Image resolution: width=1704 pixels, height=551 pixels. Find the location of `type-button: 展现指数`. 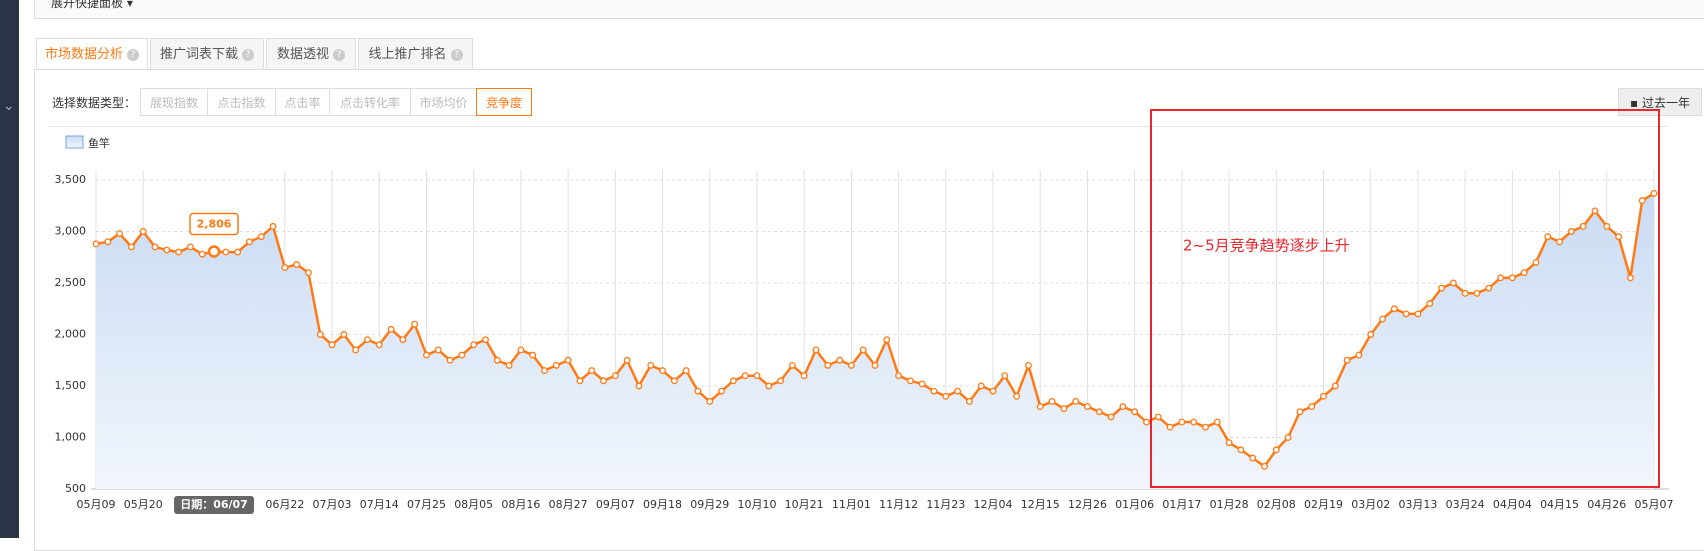

type-button: 展现指数 is located at coordinates (174, 102).